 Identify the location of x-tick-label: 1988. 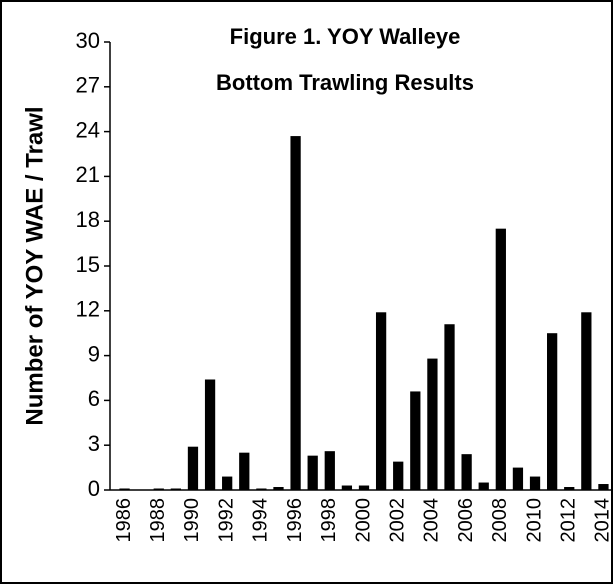
(158, 520).